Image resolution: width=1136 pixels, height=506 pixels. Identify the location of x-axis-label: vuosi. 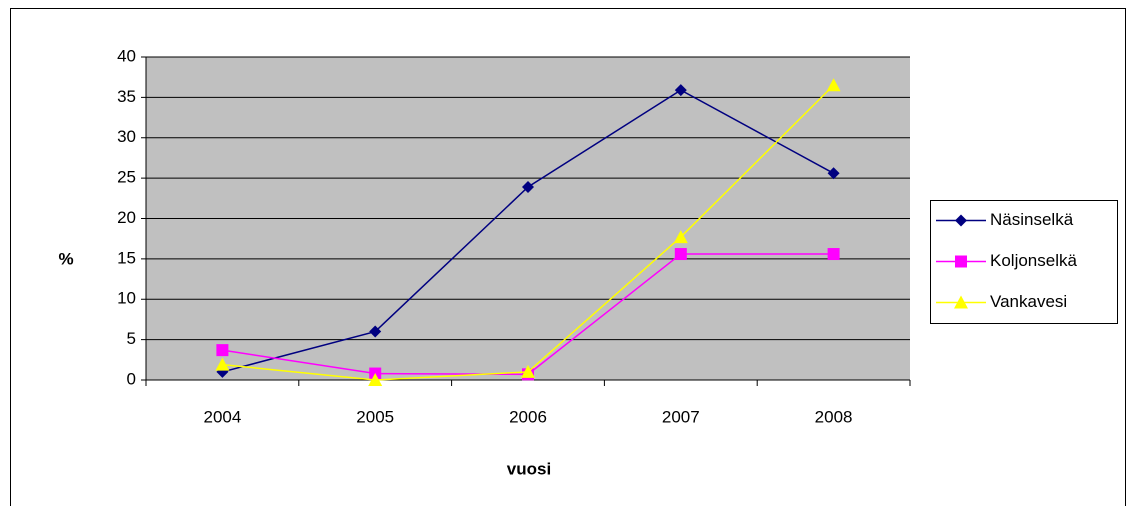
(529, 468).